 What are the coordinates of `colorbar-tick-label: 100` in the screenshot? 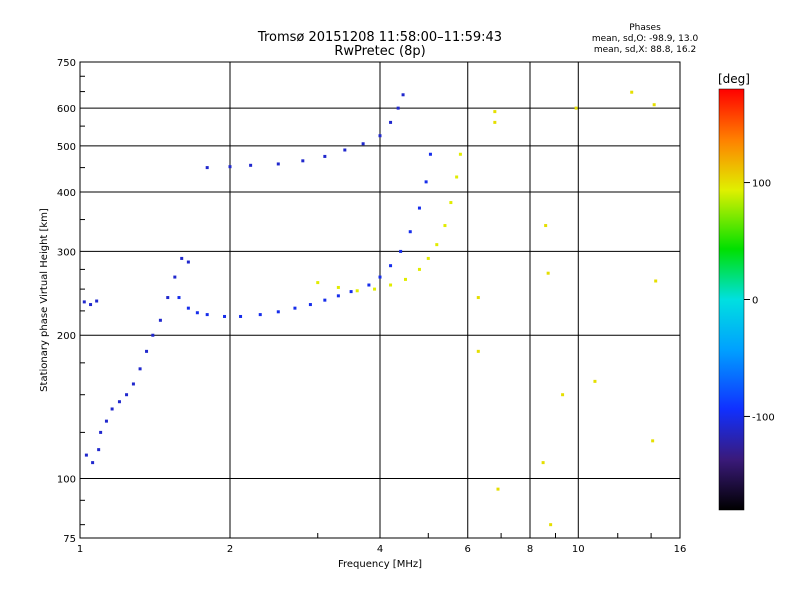 It's located at (761, 184).